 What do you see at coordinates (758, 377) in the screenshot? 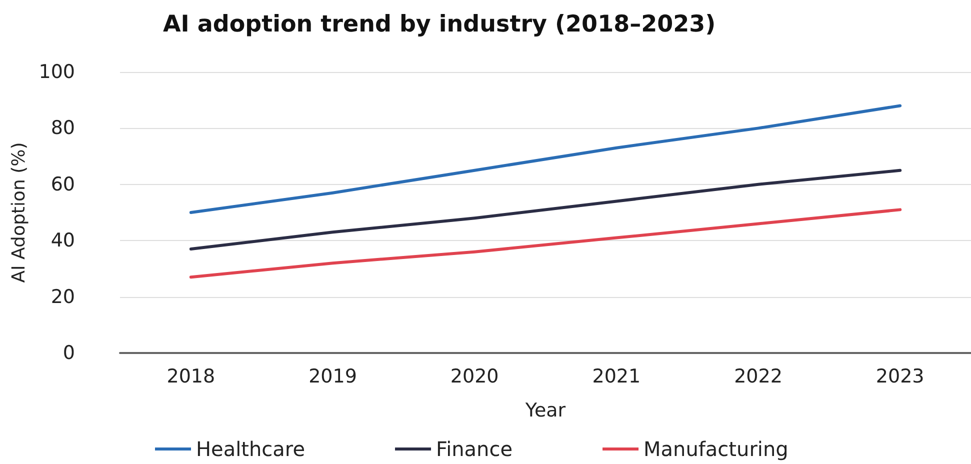
I see `x-tick-label: 2022` at bounding box center [758, 377].